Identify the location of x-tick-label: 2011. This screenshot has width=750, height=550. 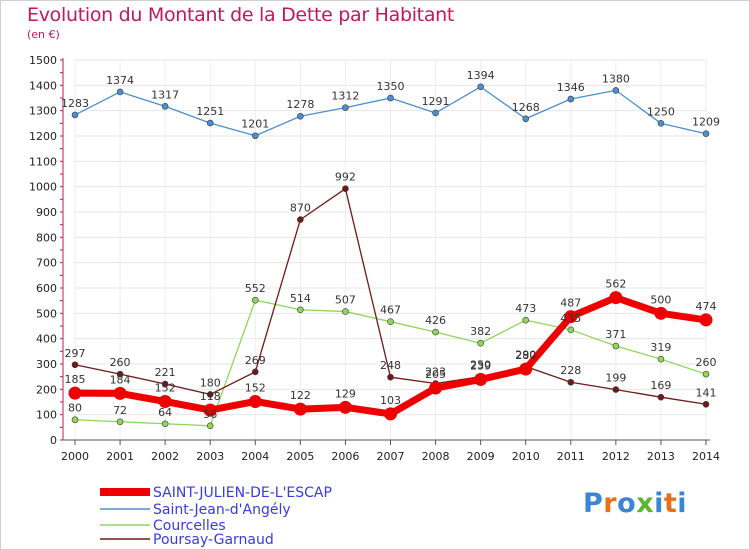
(571, 456).